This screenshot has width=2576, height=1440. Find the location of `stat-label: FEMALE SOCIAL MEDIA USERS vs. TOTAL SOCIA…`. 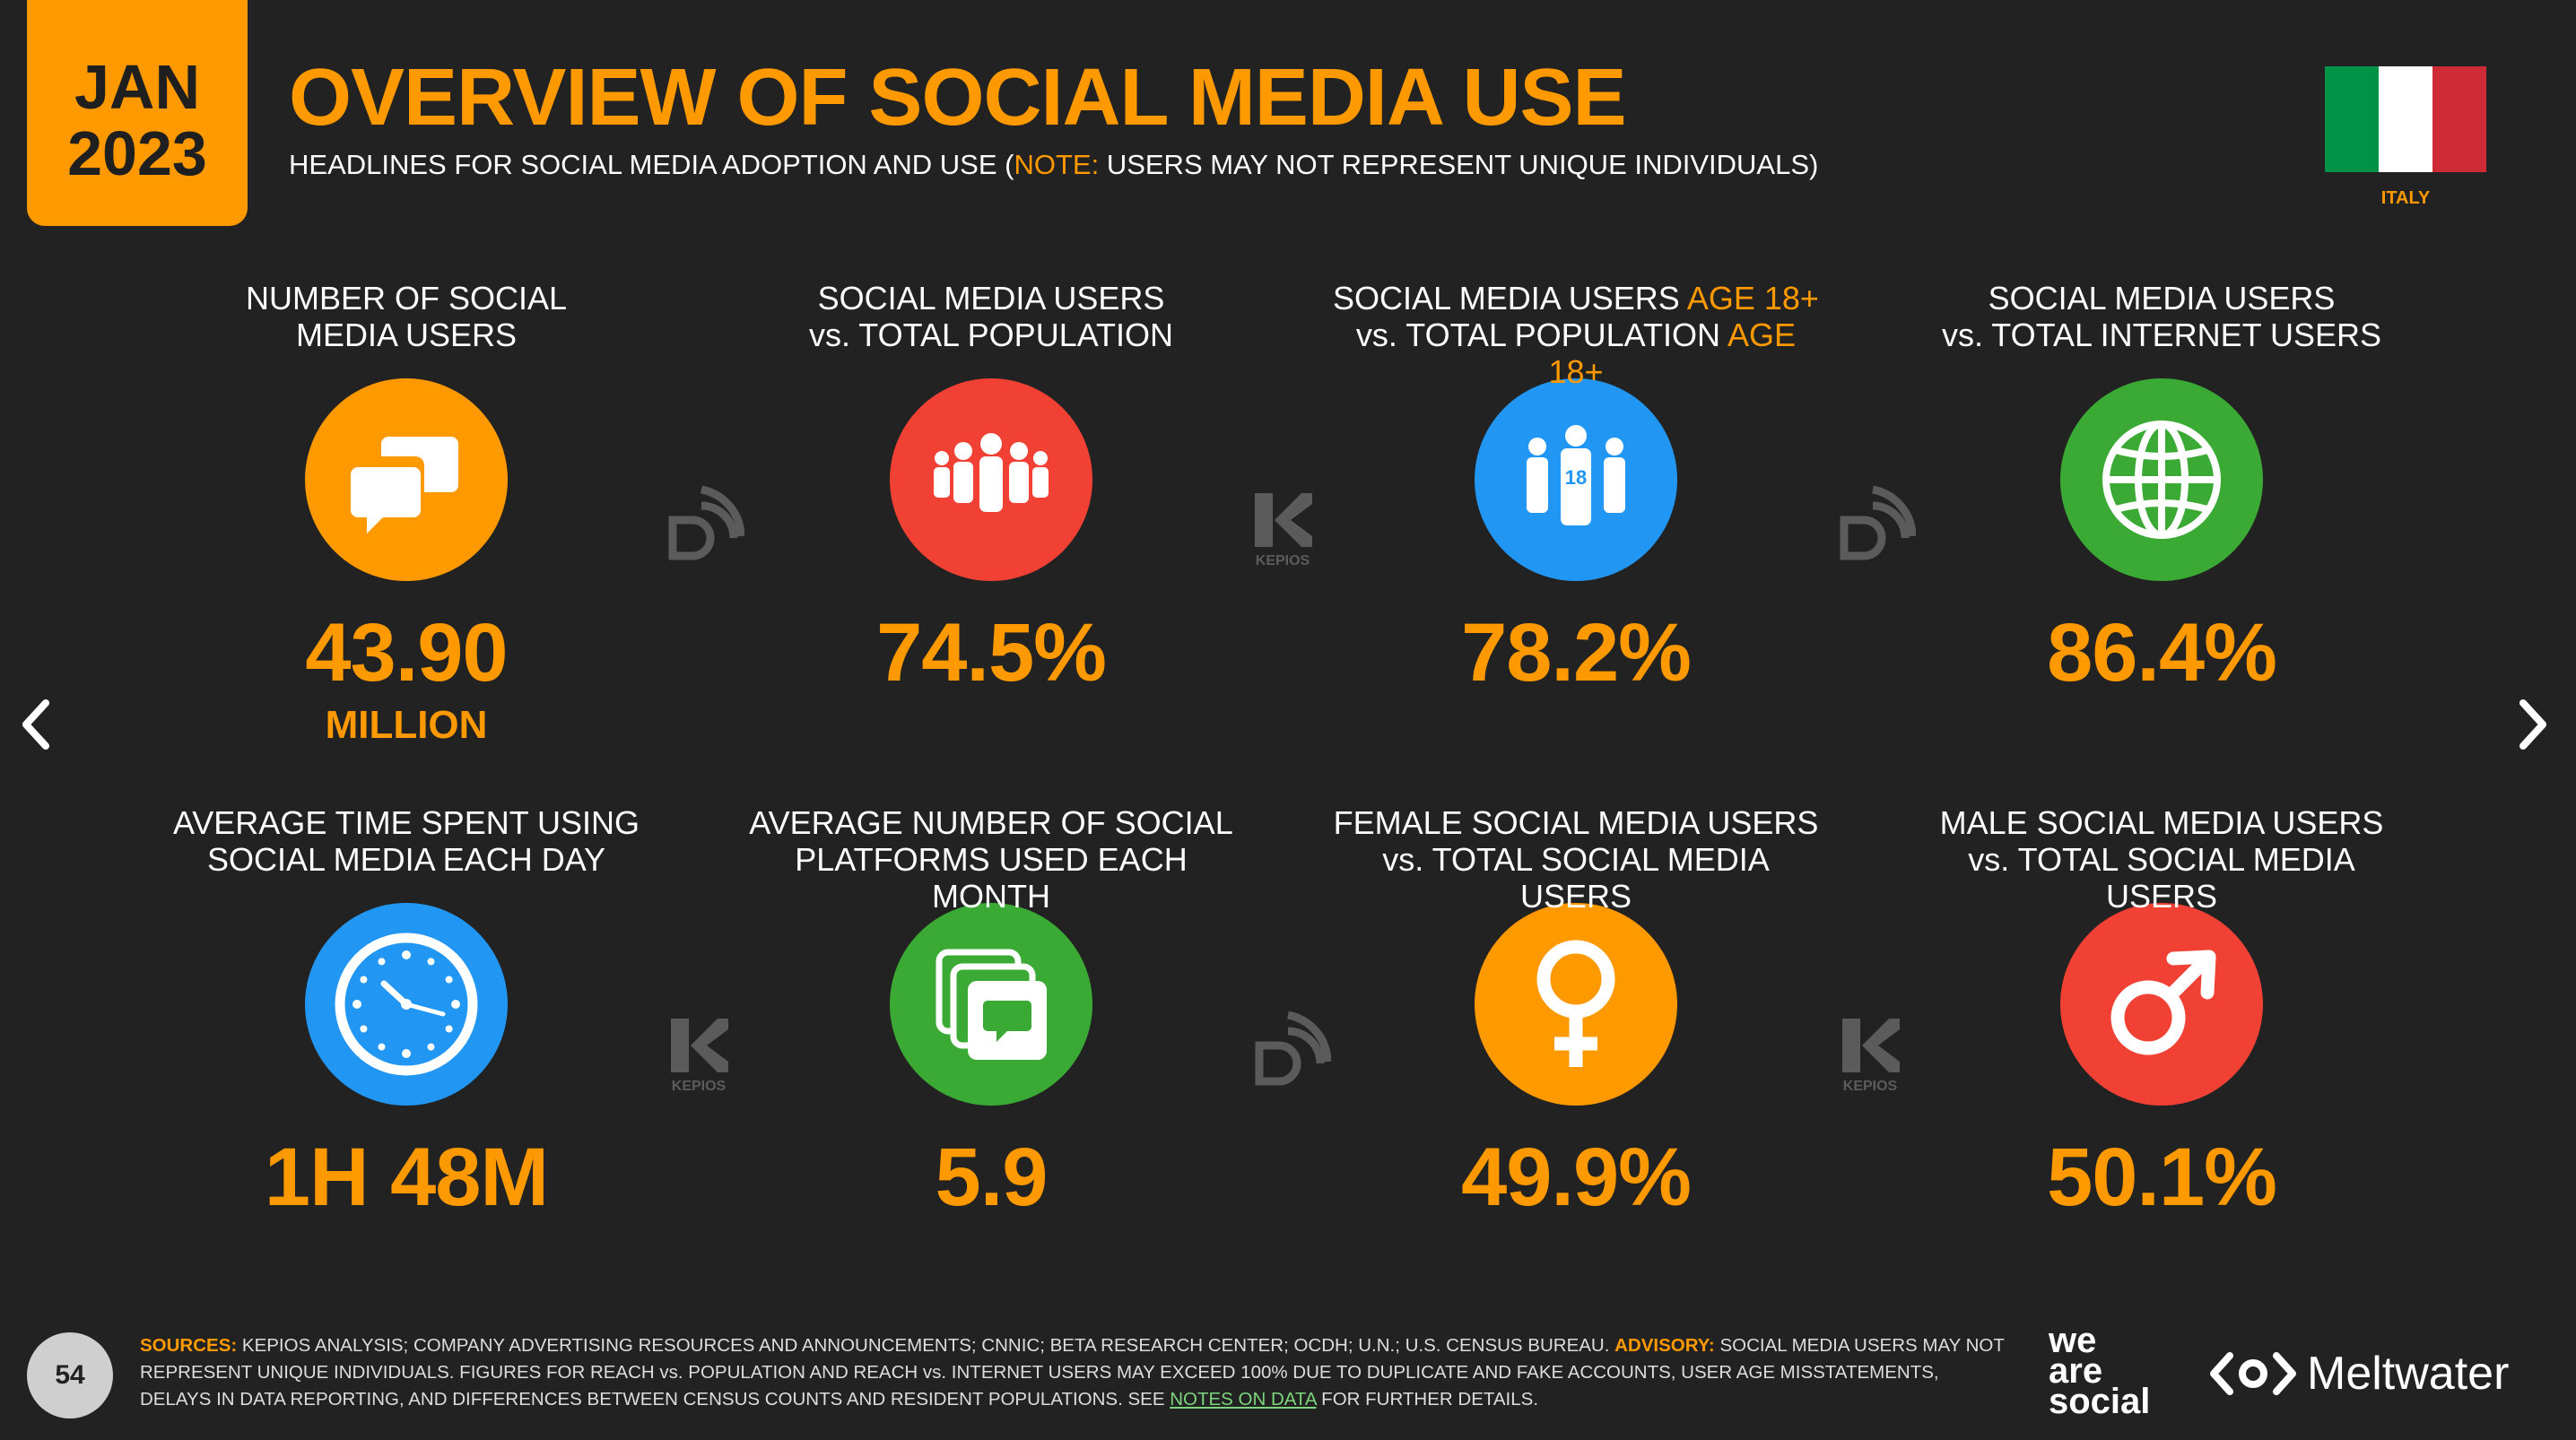

stat-label: FEMALE SOCIAL MEDIA USERS vs. TOTAL SOCIA… is located at coordinates (1576, 860).